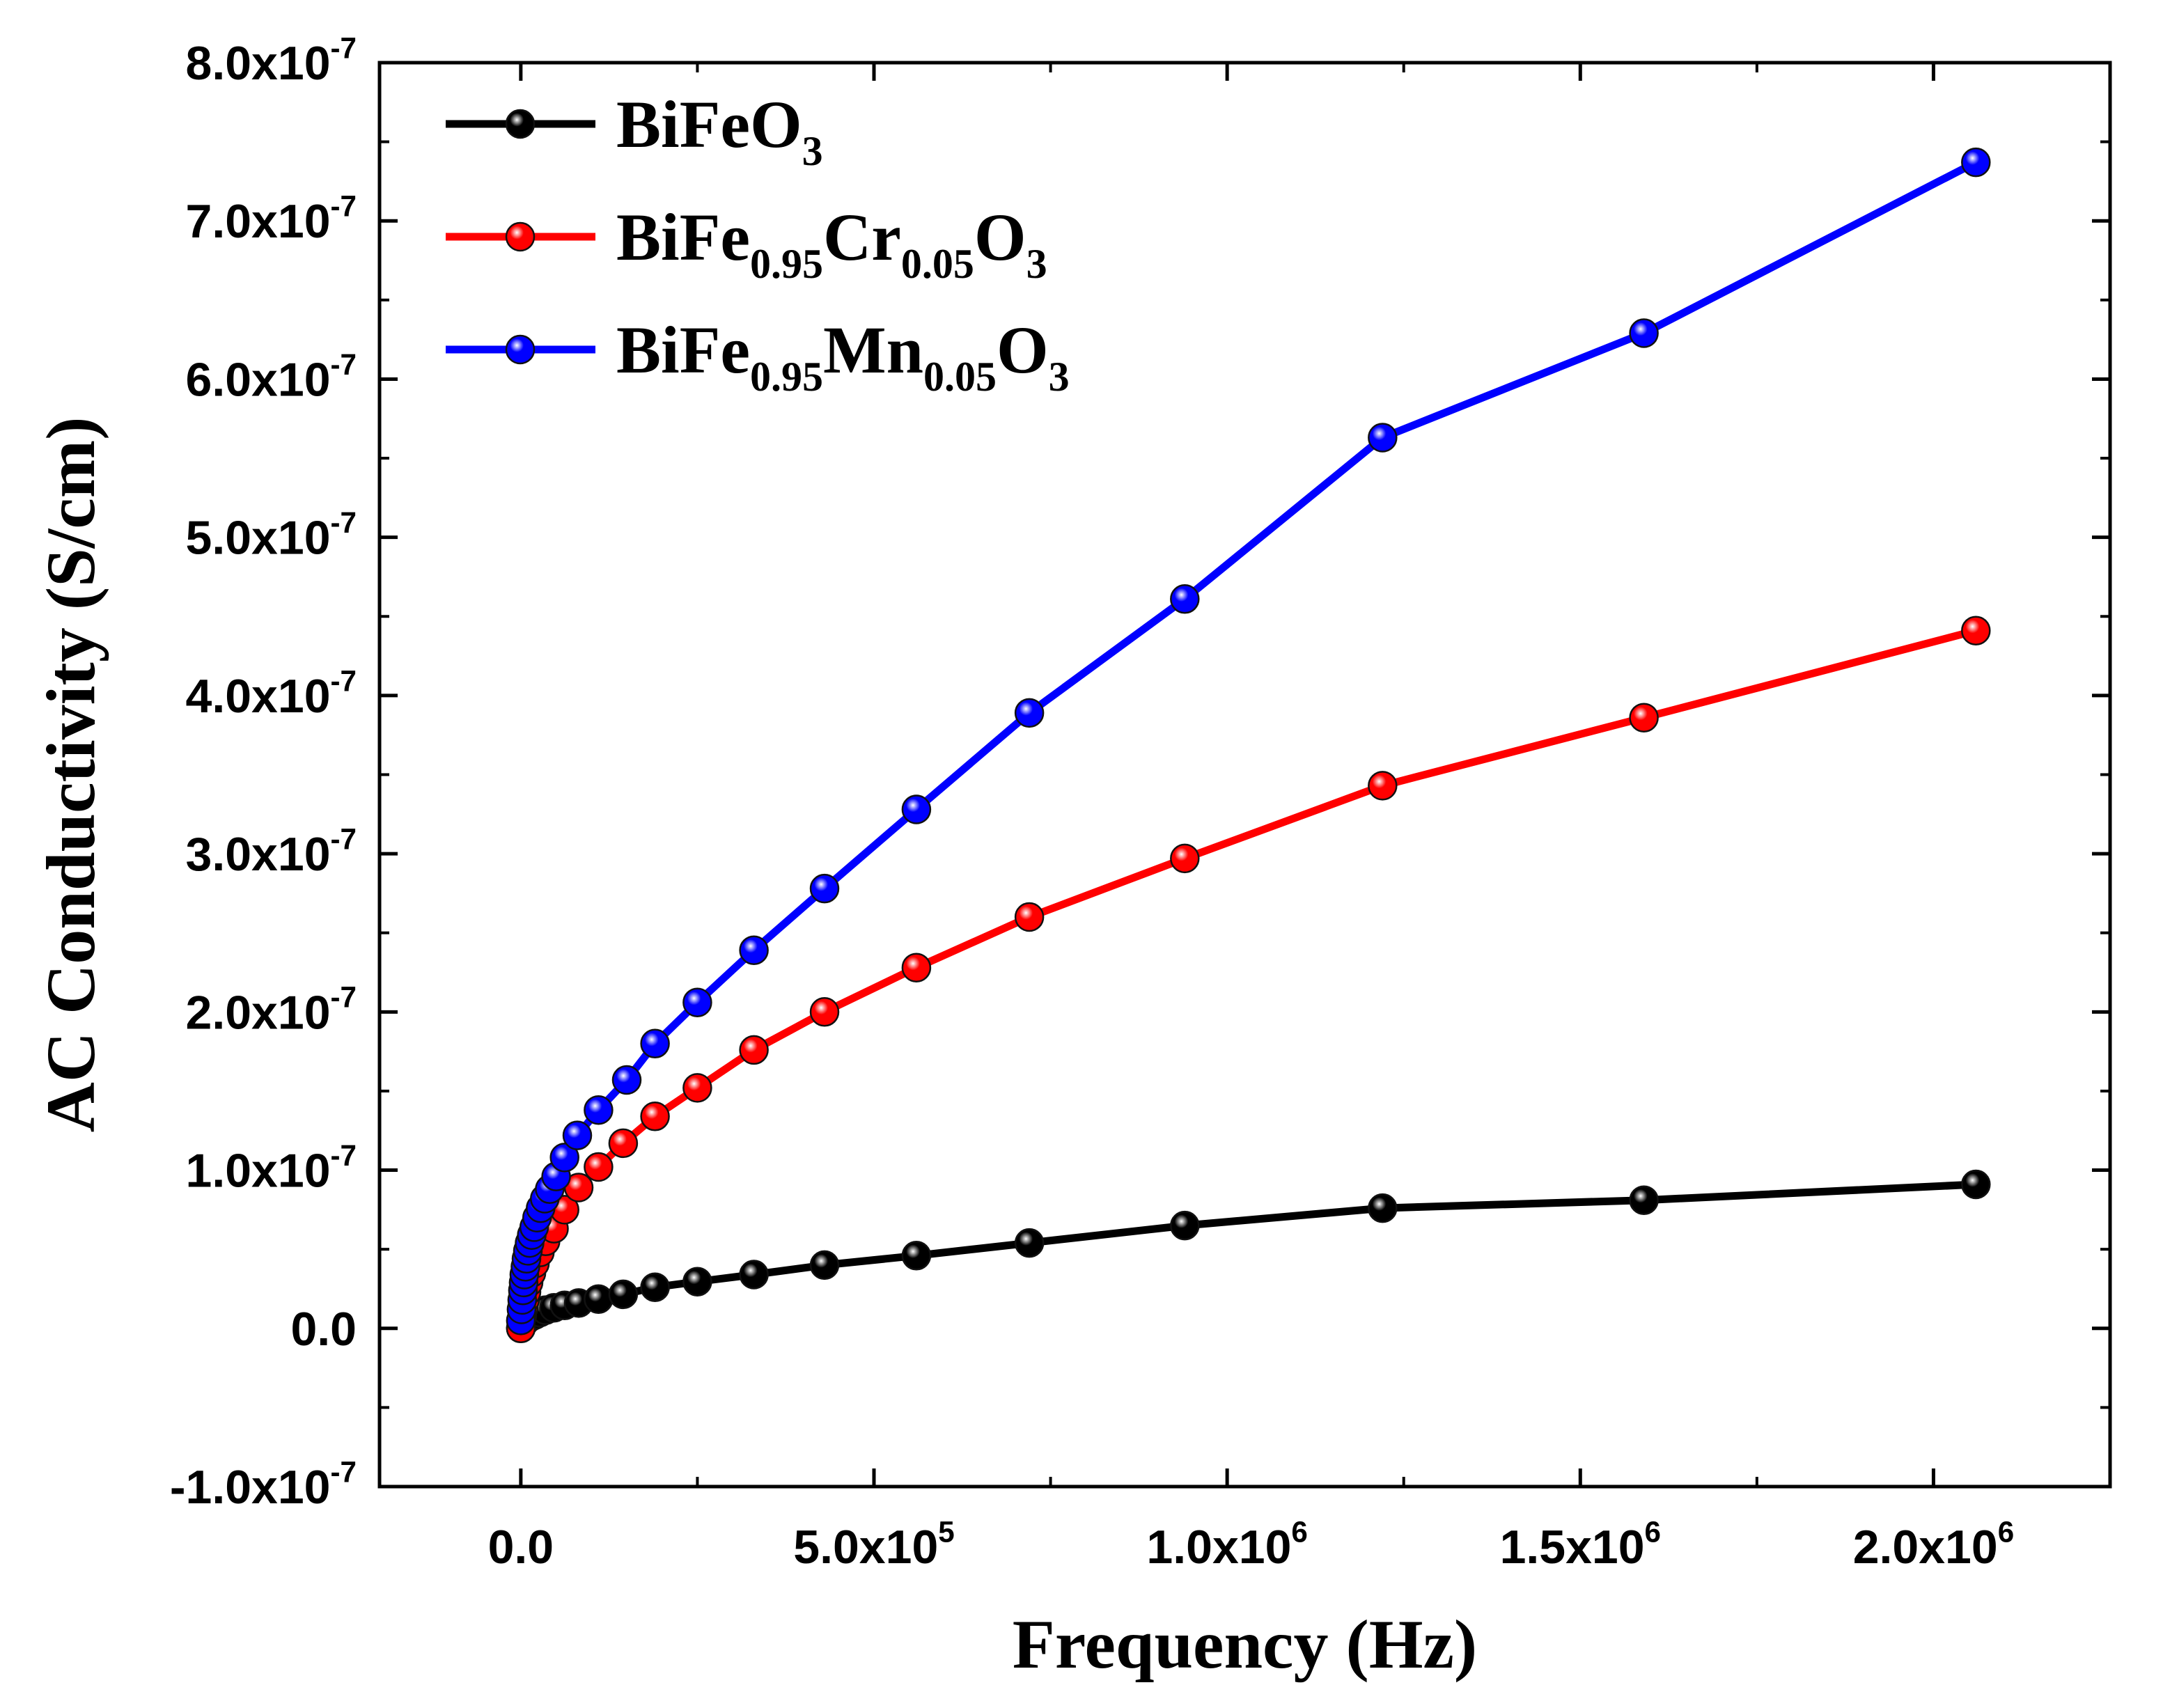 The height and width of the screenshot is (1708, 2163). What do you see at coordinates (521, 1548) in the screenshot?
I see `x-tick-label: 0.0` at bounding box center [521, 1548].